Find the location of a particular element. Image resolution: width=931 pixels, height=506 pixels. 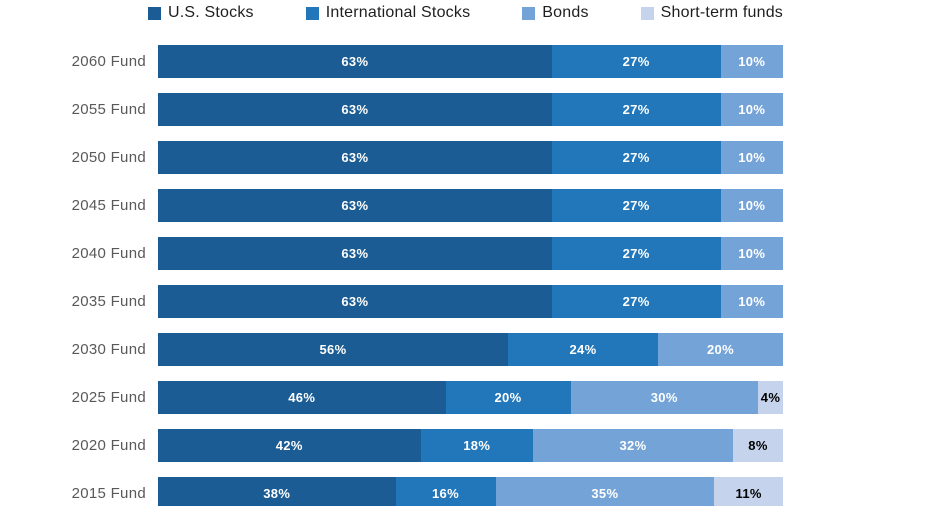

segment-label: 46% is located at coordinates (302, 397).